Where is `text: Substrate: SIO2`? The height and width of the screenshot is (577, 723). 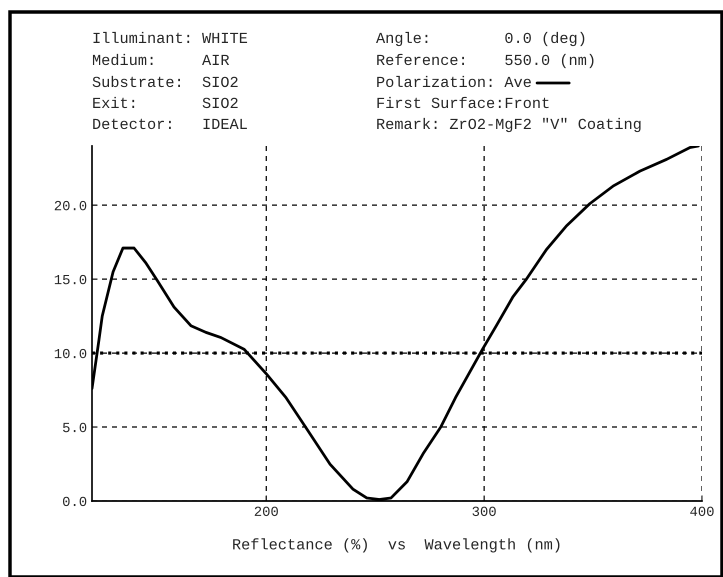
text: Substrate: SIO2 is located at coordinates (165, 82).